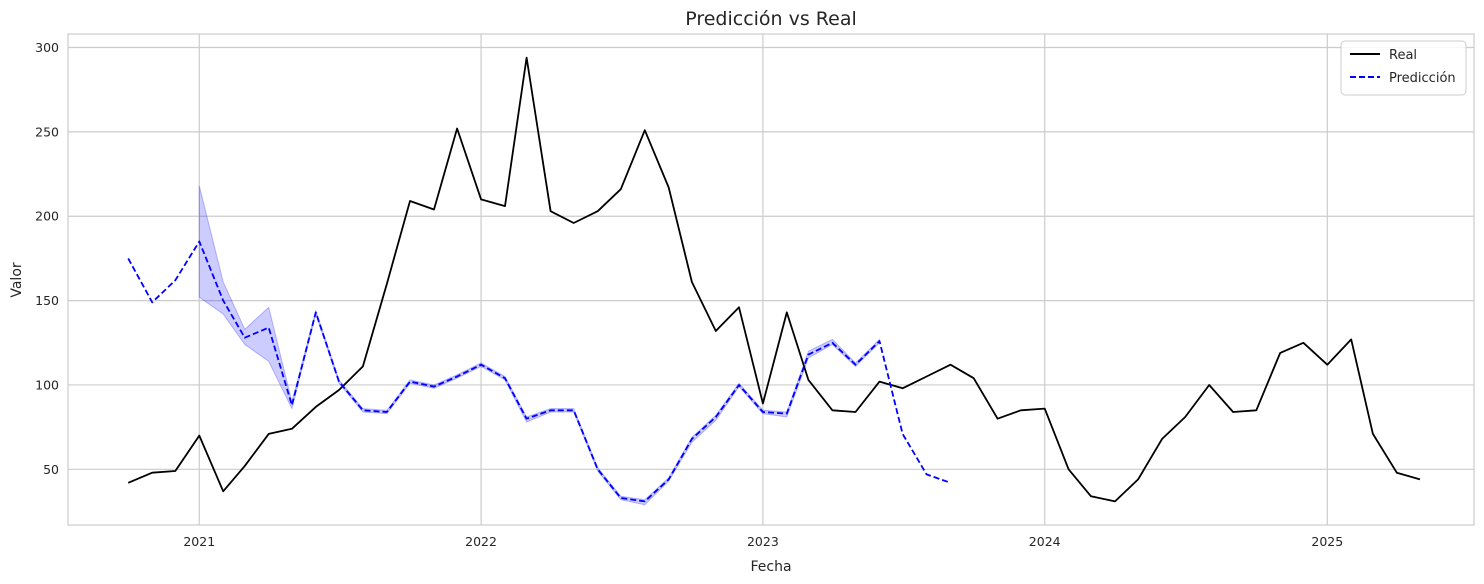 The width and height of the screenshot is (1484, 584). I want to click on y-axis-label: Valor, so click(17, 280).